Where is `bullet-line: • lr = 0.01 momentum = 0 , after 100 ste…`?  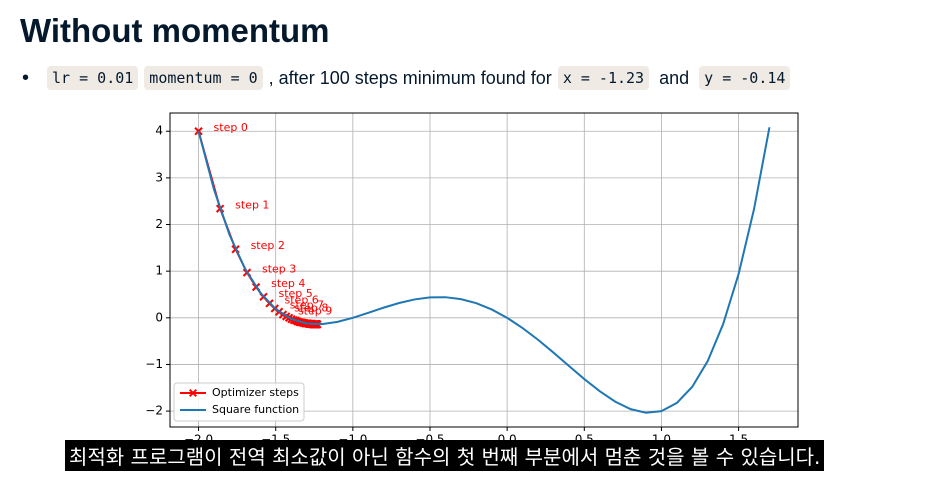 bullet-line: • lr = 0.01 momentum = 0 , after 100 ste… is located at coordinates (406, 78).